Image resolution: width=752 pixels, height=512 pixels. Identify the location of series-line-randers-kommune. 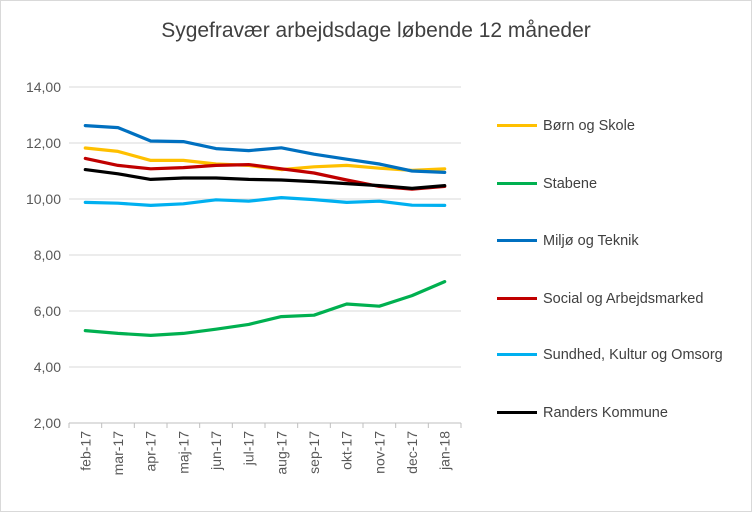
(265, 179).